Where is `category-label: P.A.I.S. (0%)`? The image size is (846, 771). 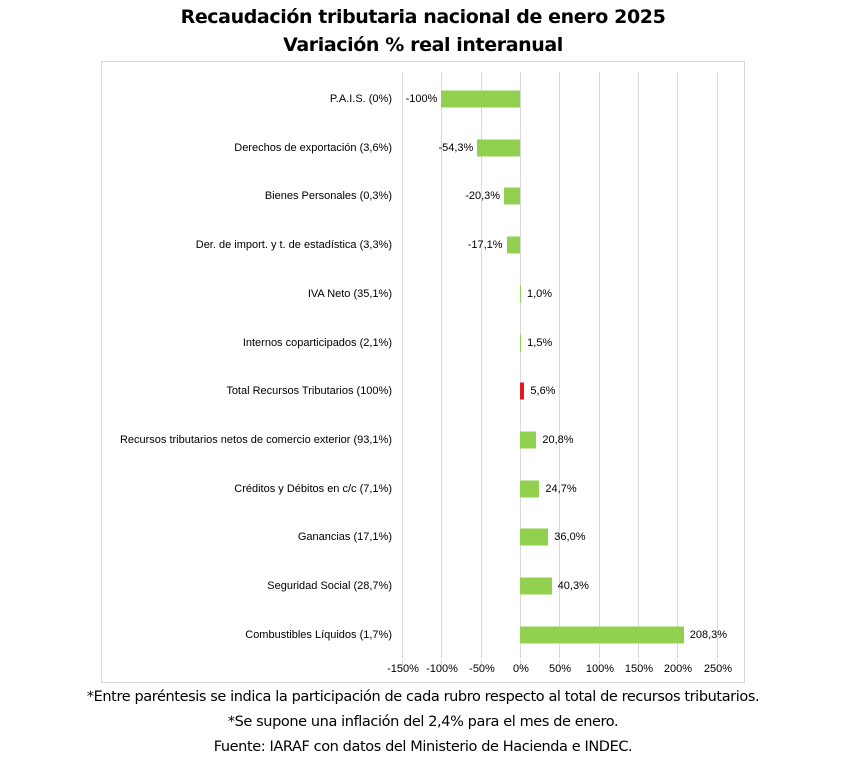
category-label: P.A.I.S. (0%) is located at coordinates (360, 99).